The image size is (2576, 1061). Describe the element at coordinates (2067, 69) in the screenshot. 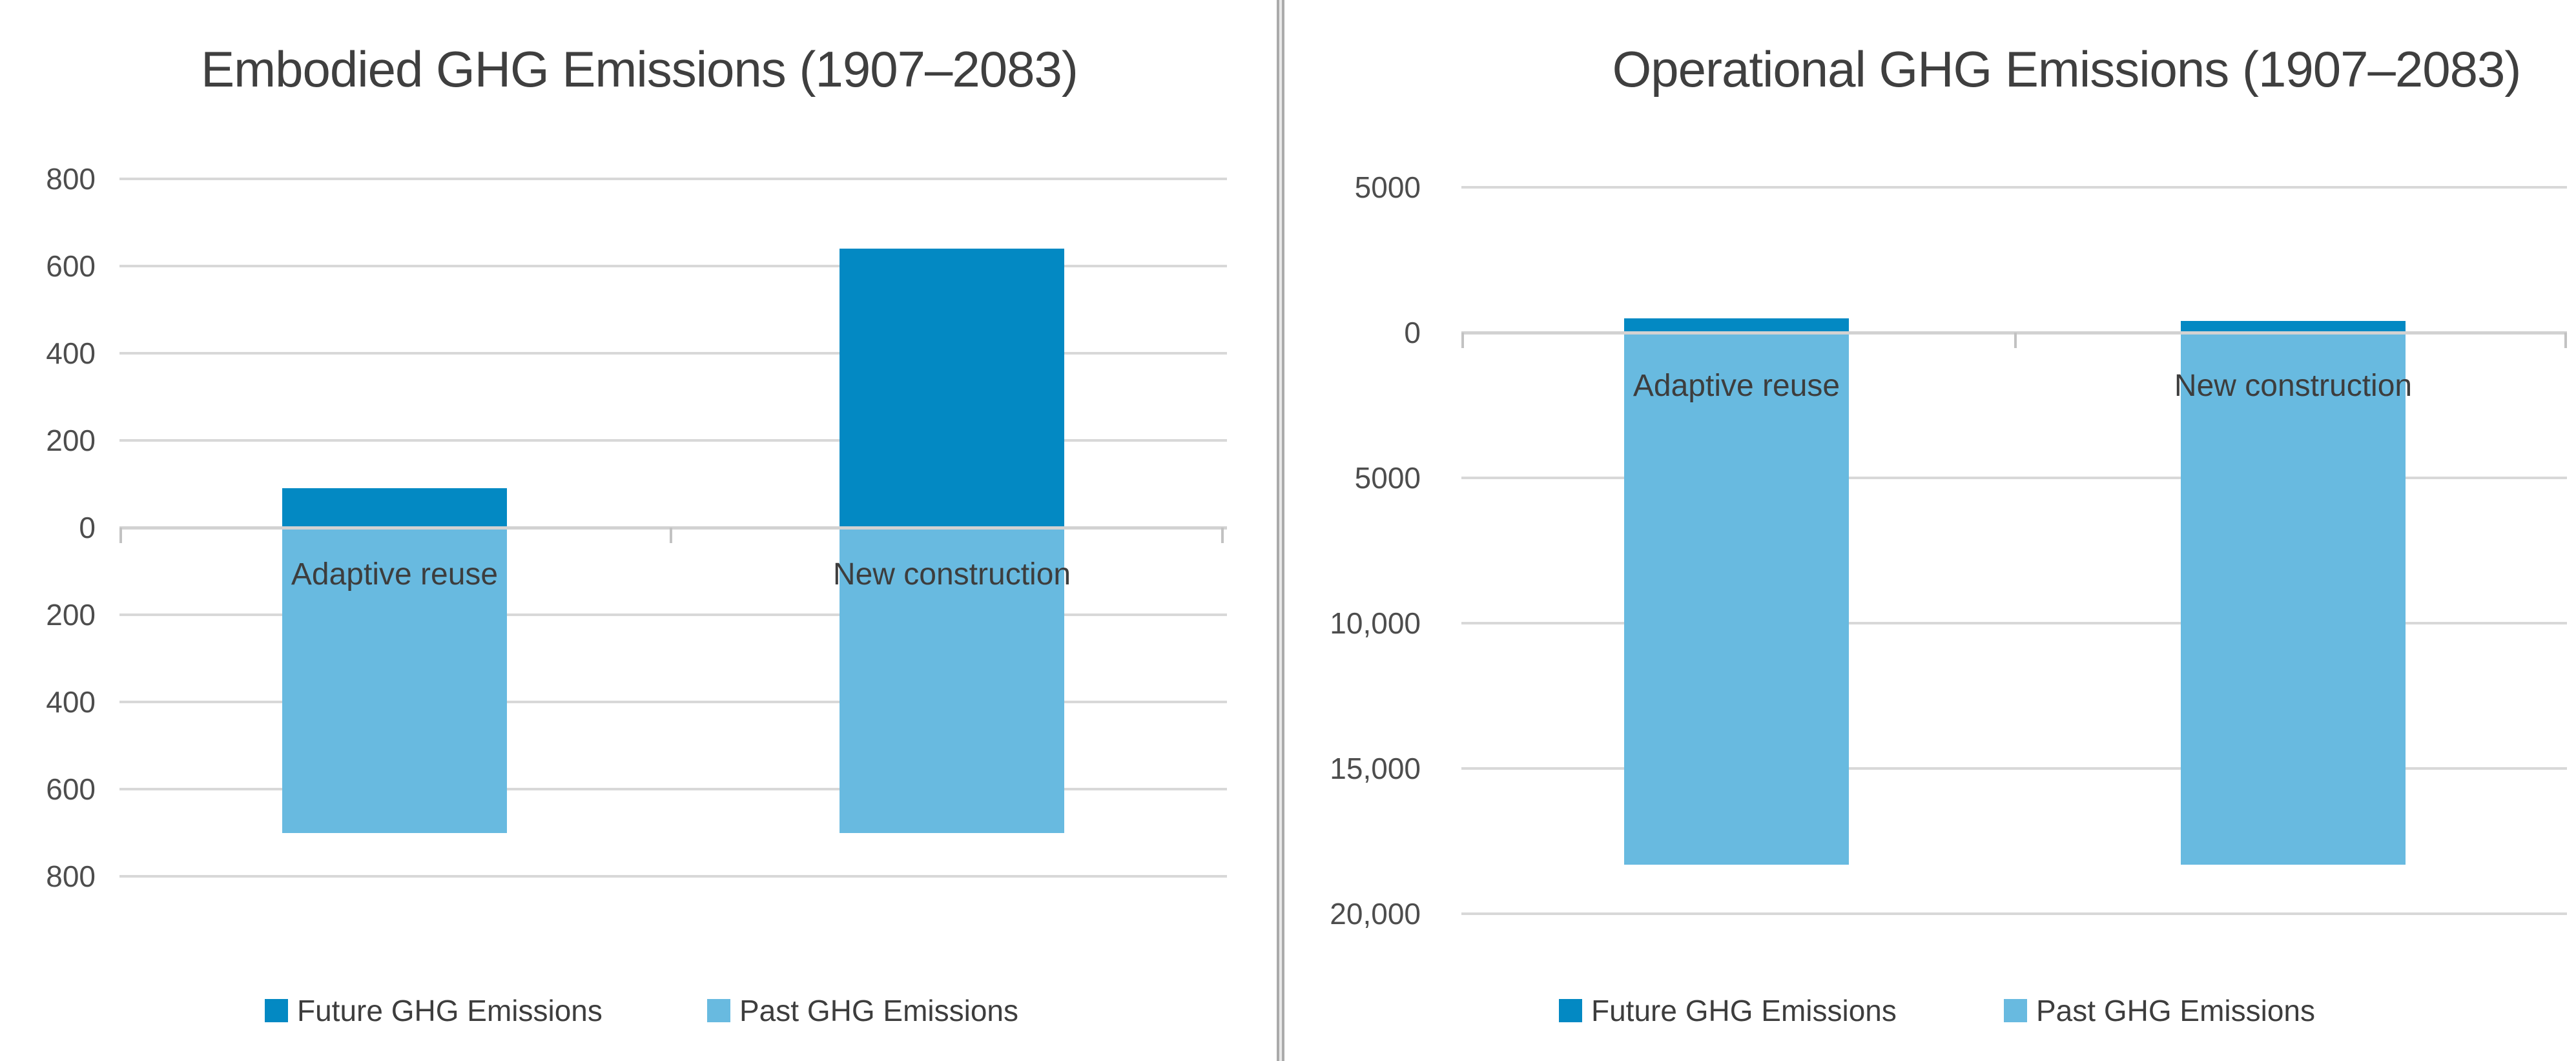

I see `chart-title-operational: Operational GHG Emissions (1907–2083)` at that location.